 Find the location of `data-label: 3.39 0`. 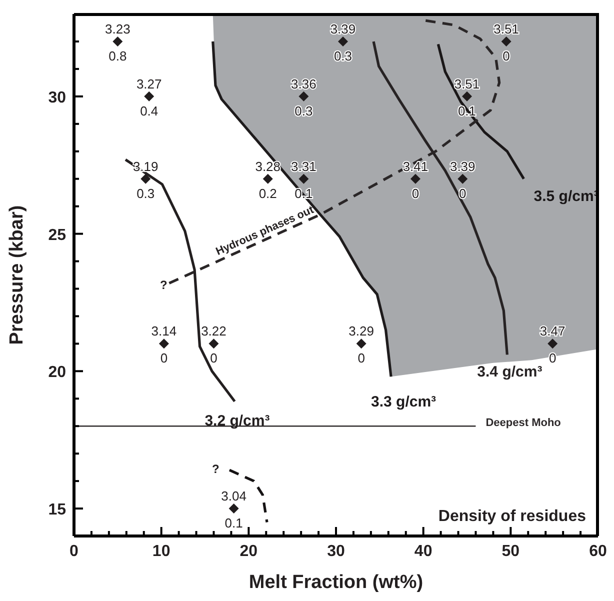

data-label: 3.39 0 is located at coordinates (463, 179).